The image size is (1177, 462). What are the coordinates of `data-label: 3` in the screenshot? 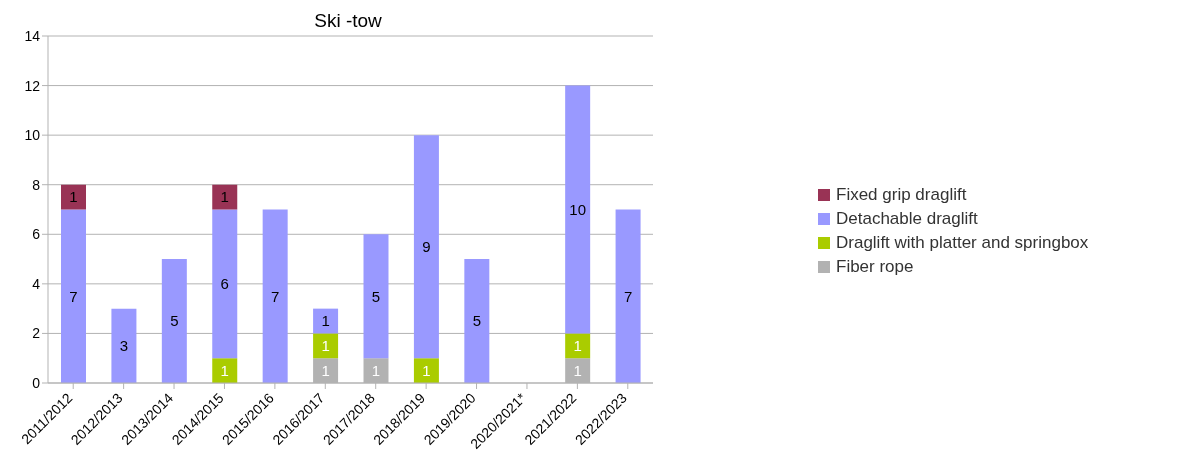 It's located at (124, 346).